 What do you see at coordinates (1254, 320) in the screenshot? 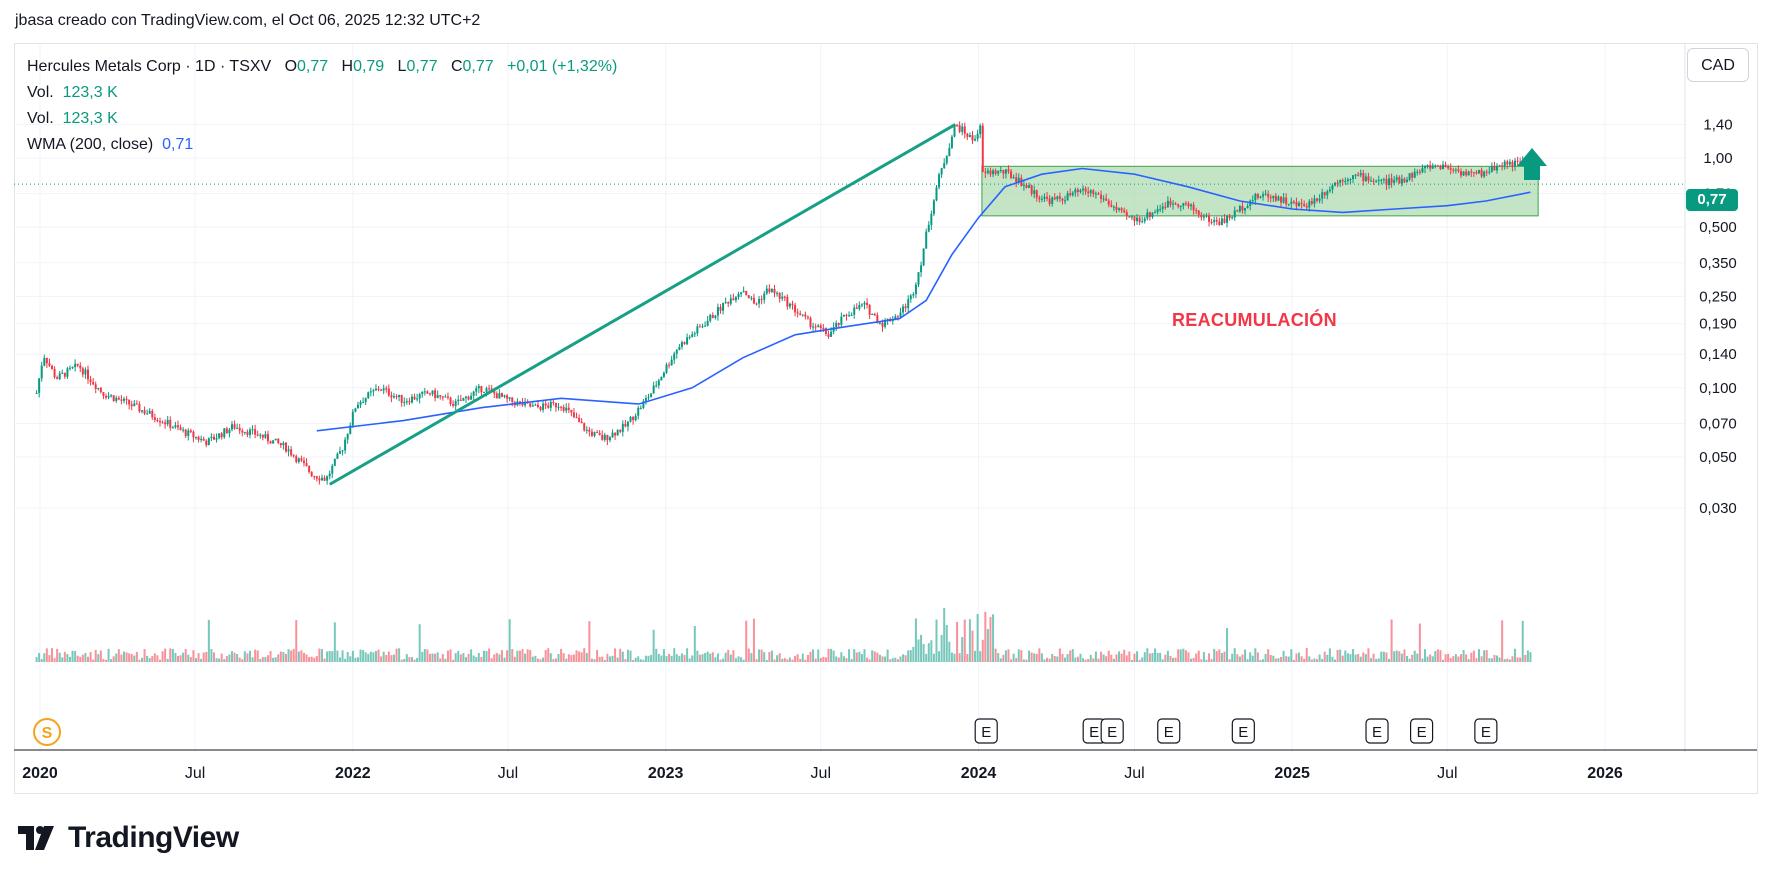
I see `reaccumulation-label: REACUMULACIÓN` at bounding box center [1254, 320].